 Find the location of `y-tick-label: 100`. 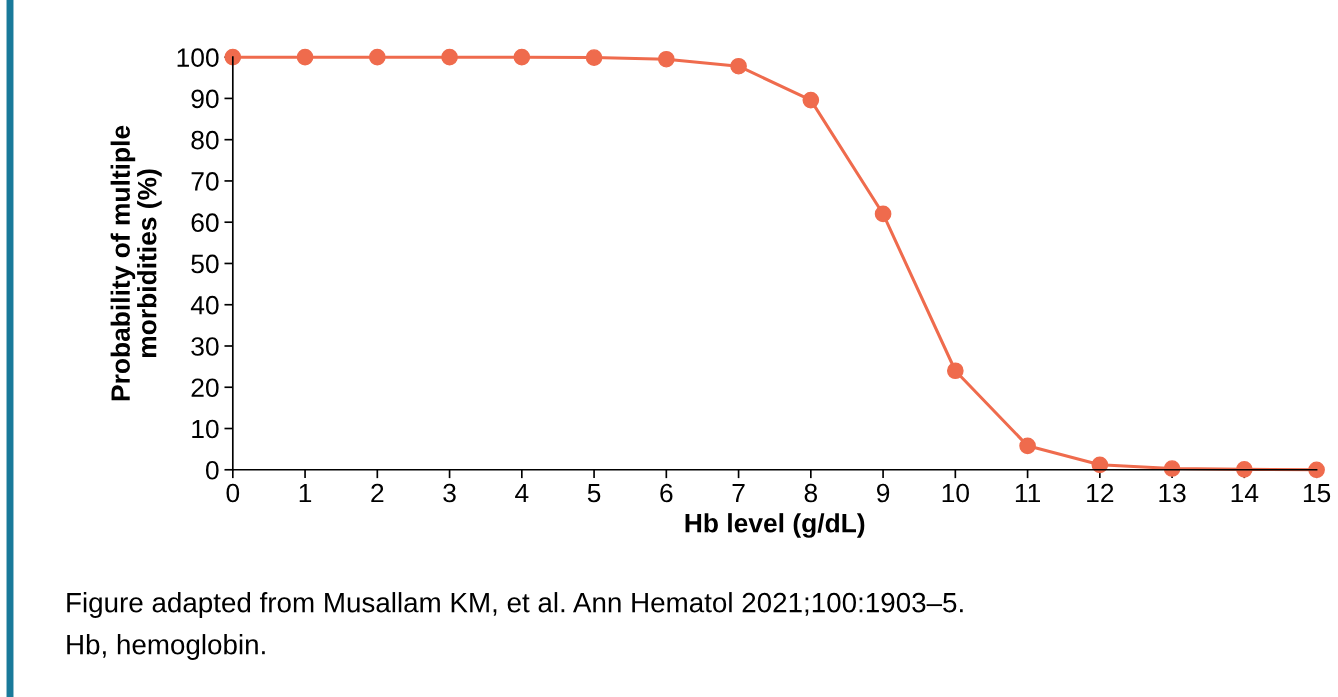

y-tick-label: 100 is located at coordinates (198, 57).